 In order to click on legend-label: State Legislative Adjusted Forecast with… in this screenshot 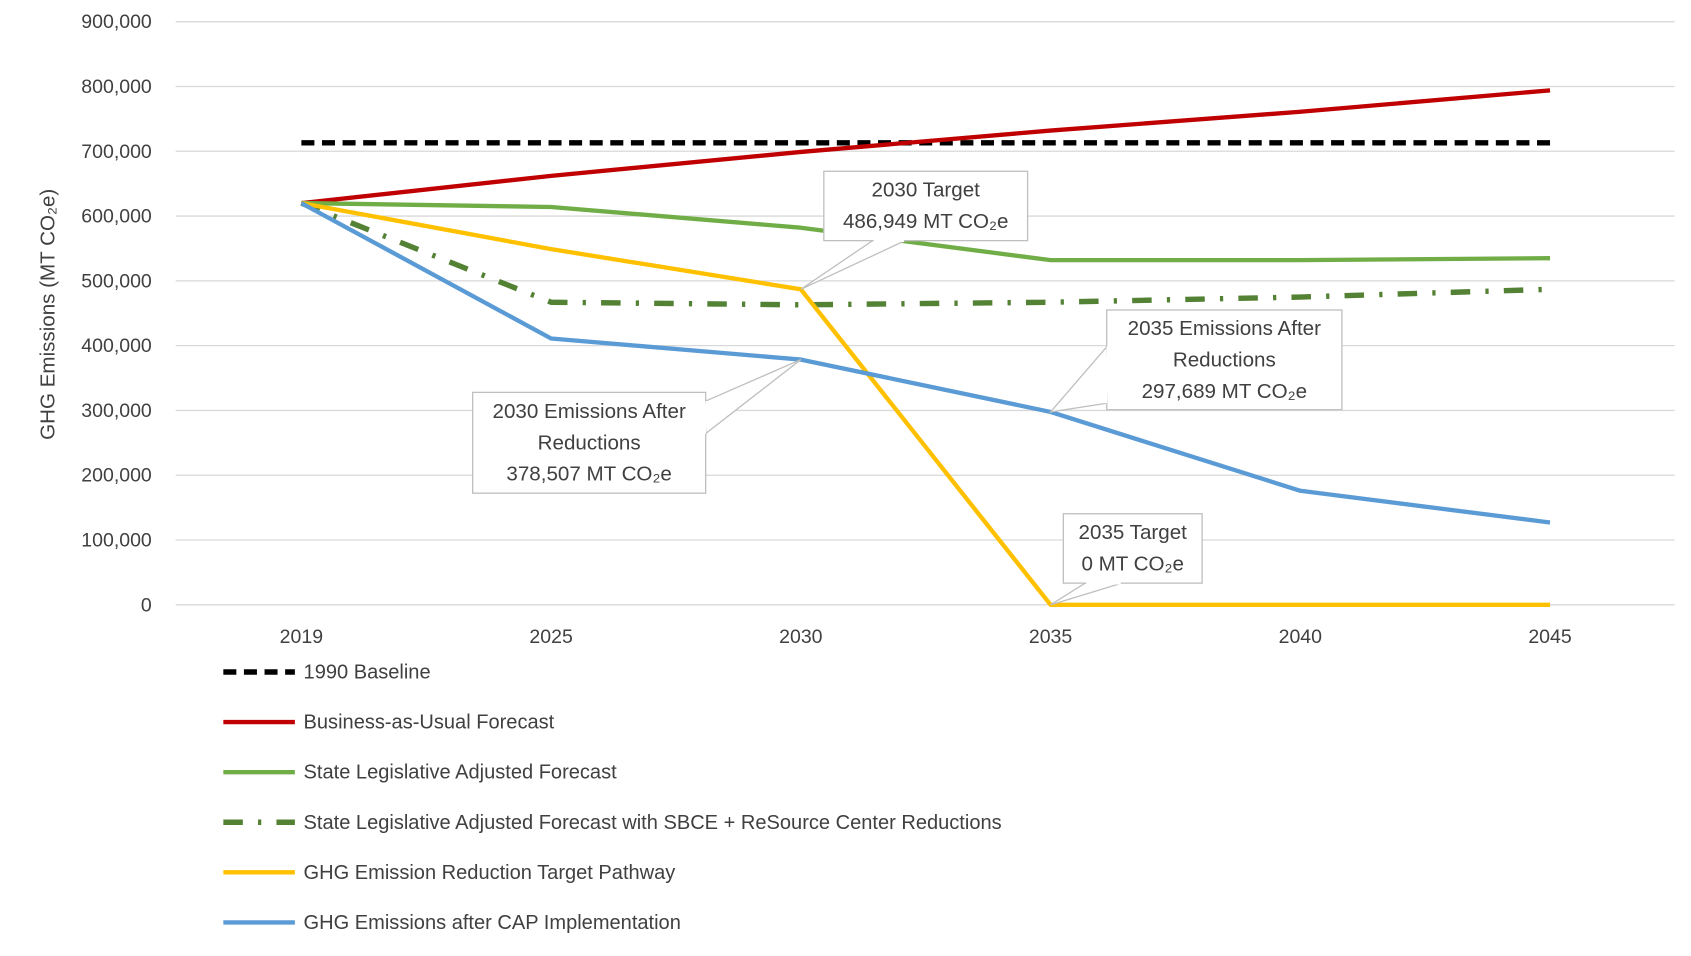, I will do `click(653, 823)`.